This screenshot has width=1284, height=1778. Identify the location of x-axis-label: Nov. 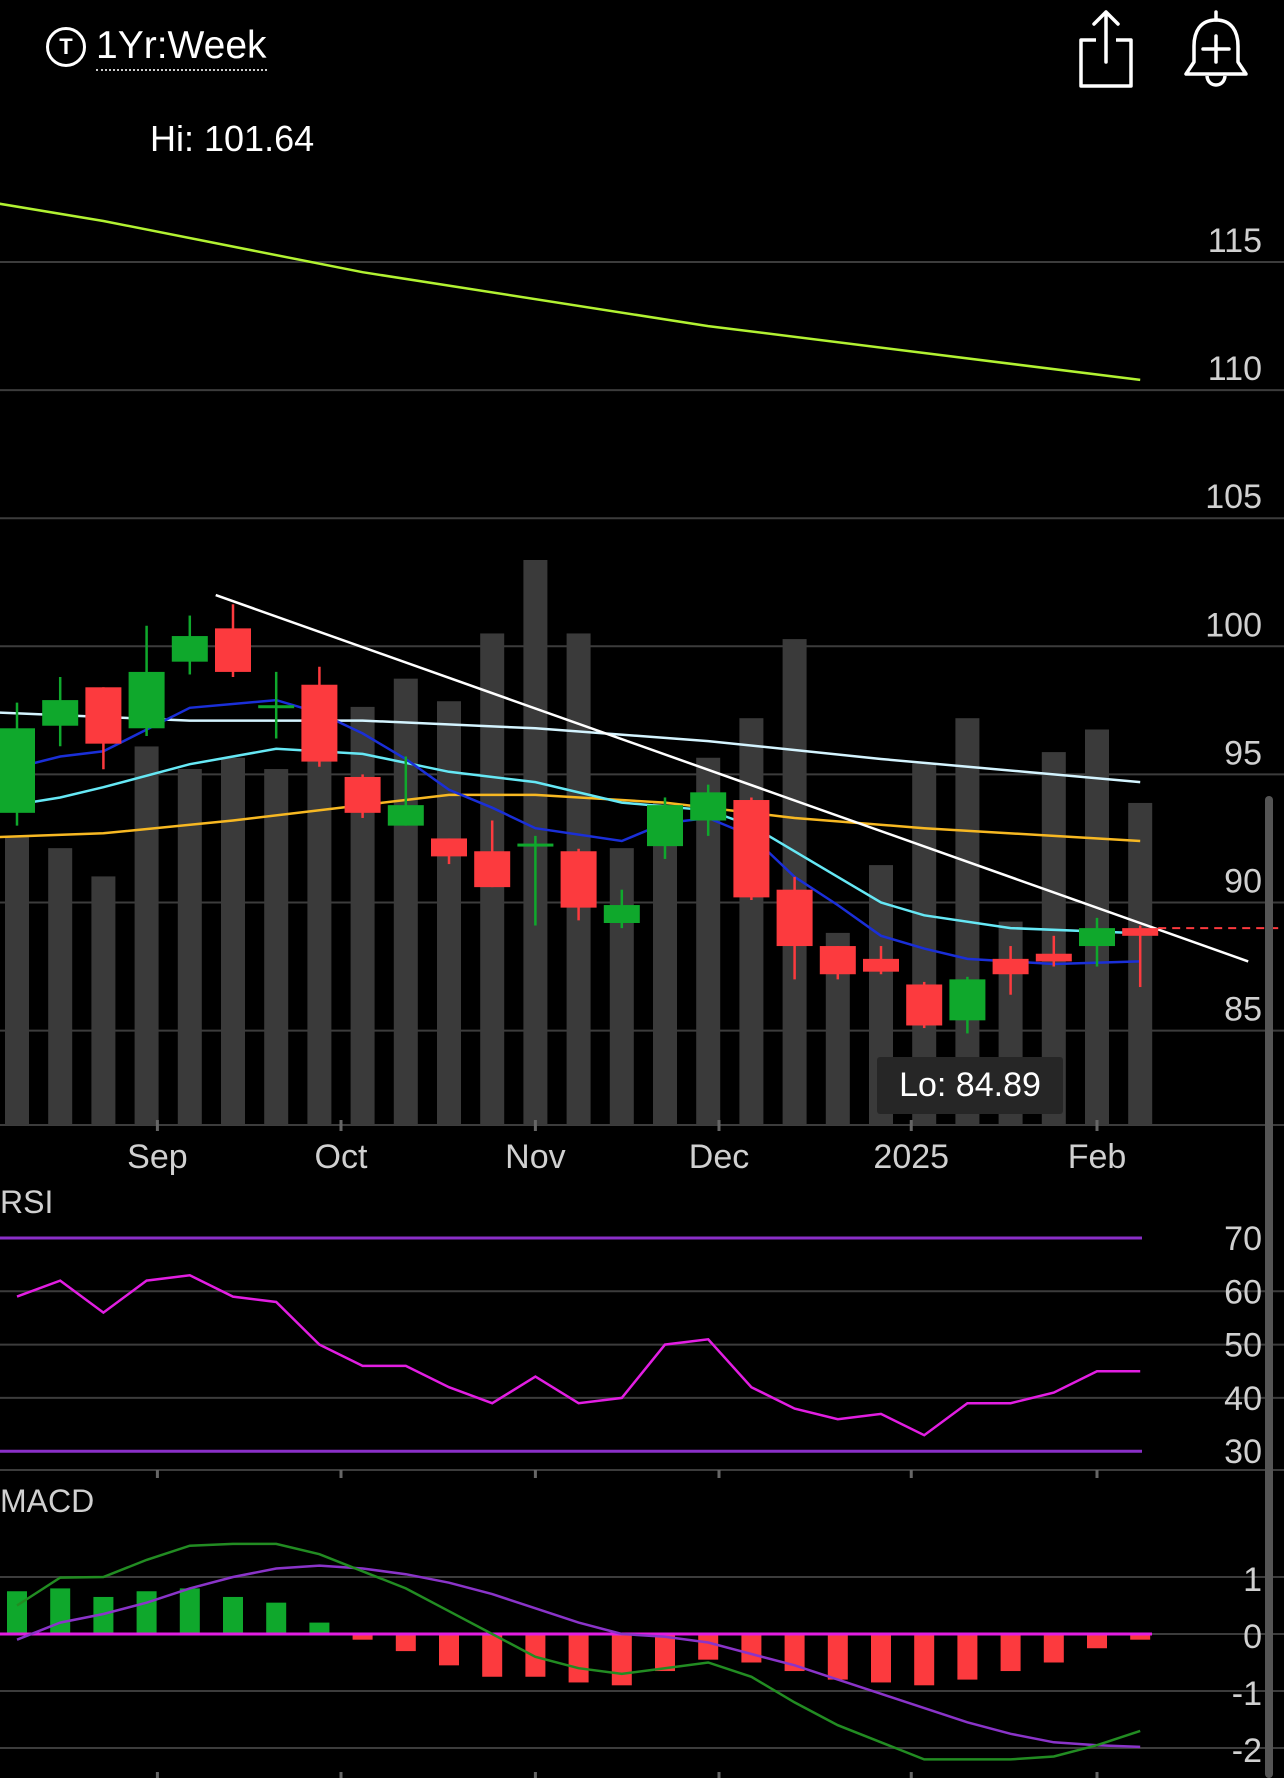
(535, 1157).